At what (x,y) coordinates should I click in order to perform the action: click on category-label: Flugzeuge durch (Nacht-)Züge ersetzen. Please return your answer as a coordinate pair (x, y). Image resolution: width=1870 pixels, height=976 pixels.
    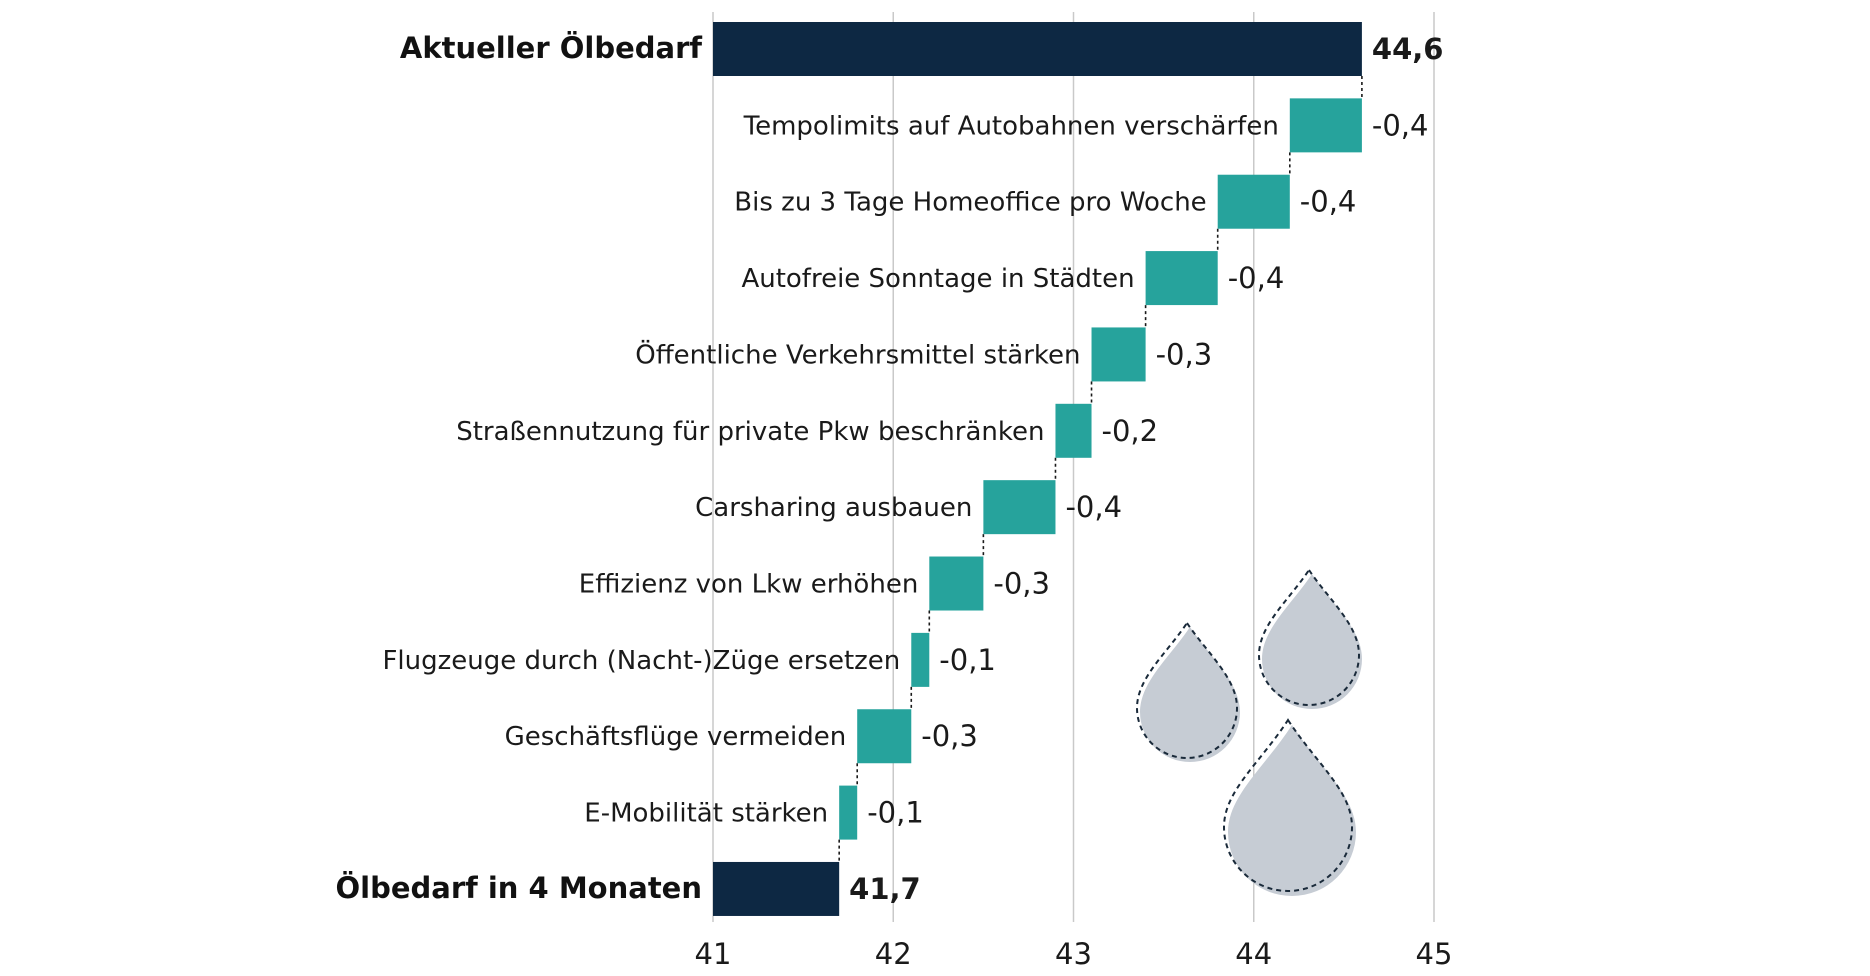
    Looking at the image, I should click on (641, 661).